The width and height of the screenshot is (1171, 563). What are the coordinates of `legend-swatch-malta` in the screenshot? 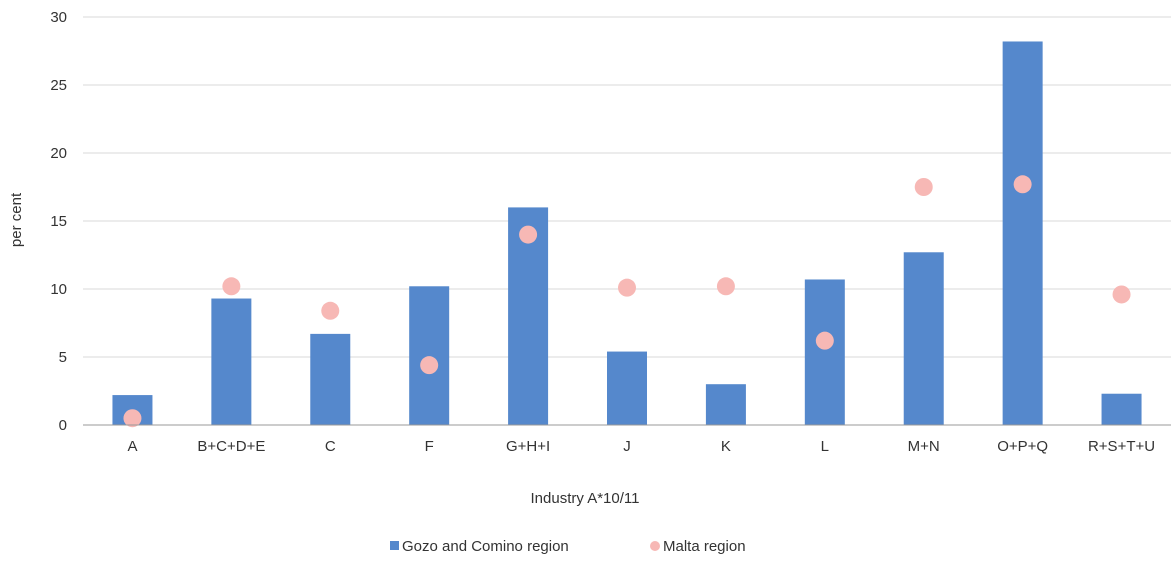 It's located at (655, 546).